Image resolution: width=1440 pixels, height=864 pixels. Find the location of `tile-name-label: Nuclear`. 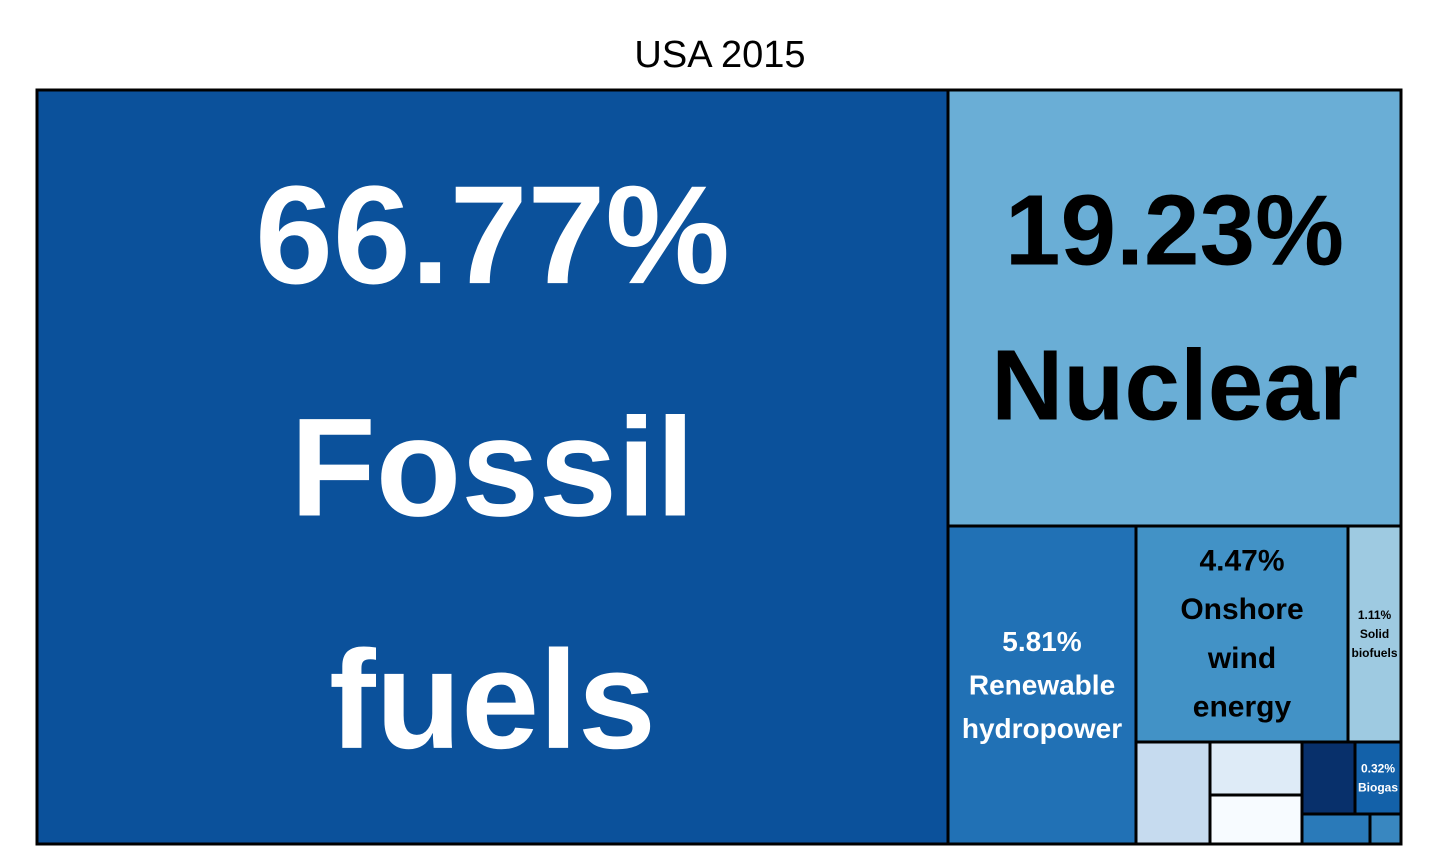

tile-name-label: Nuclear is located at coordinates (1174, 386).